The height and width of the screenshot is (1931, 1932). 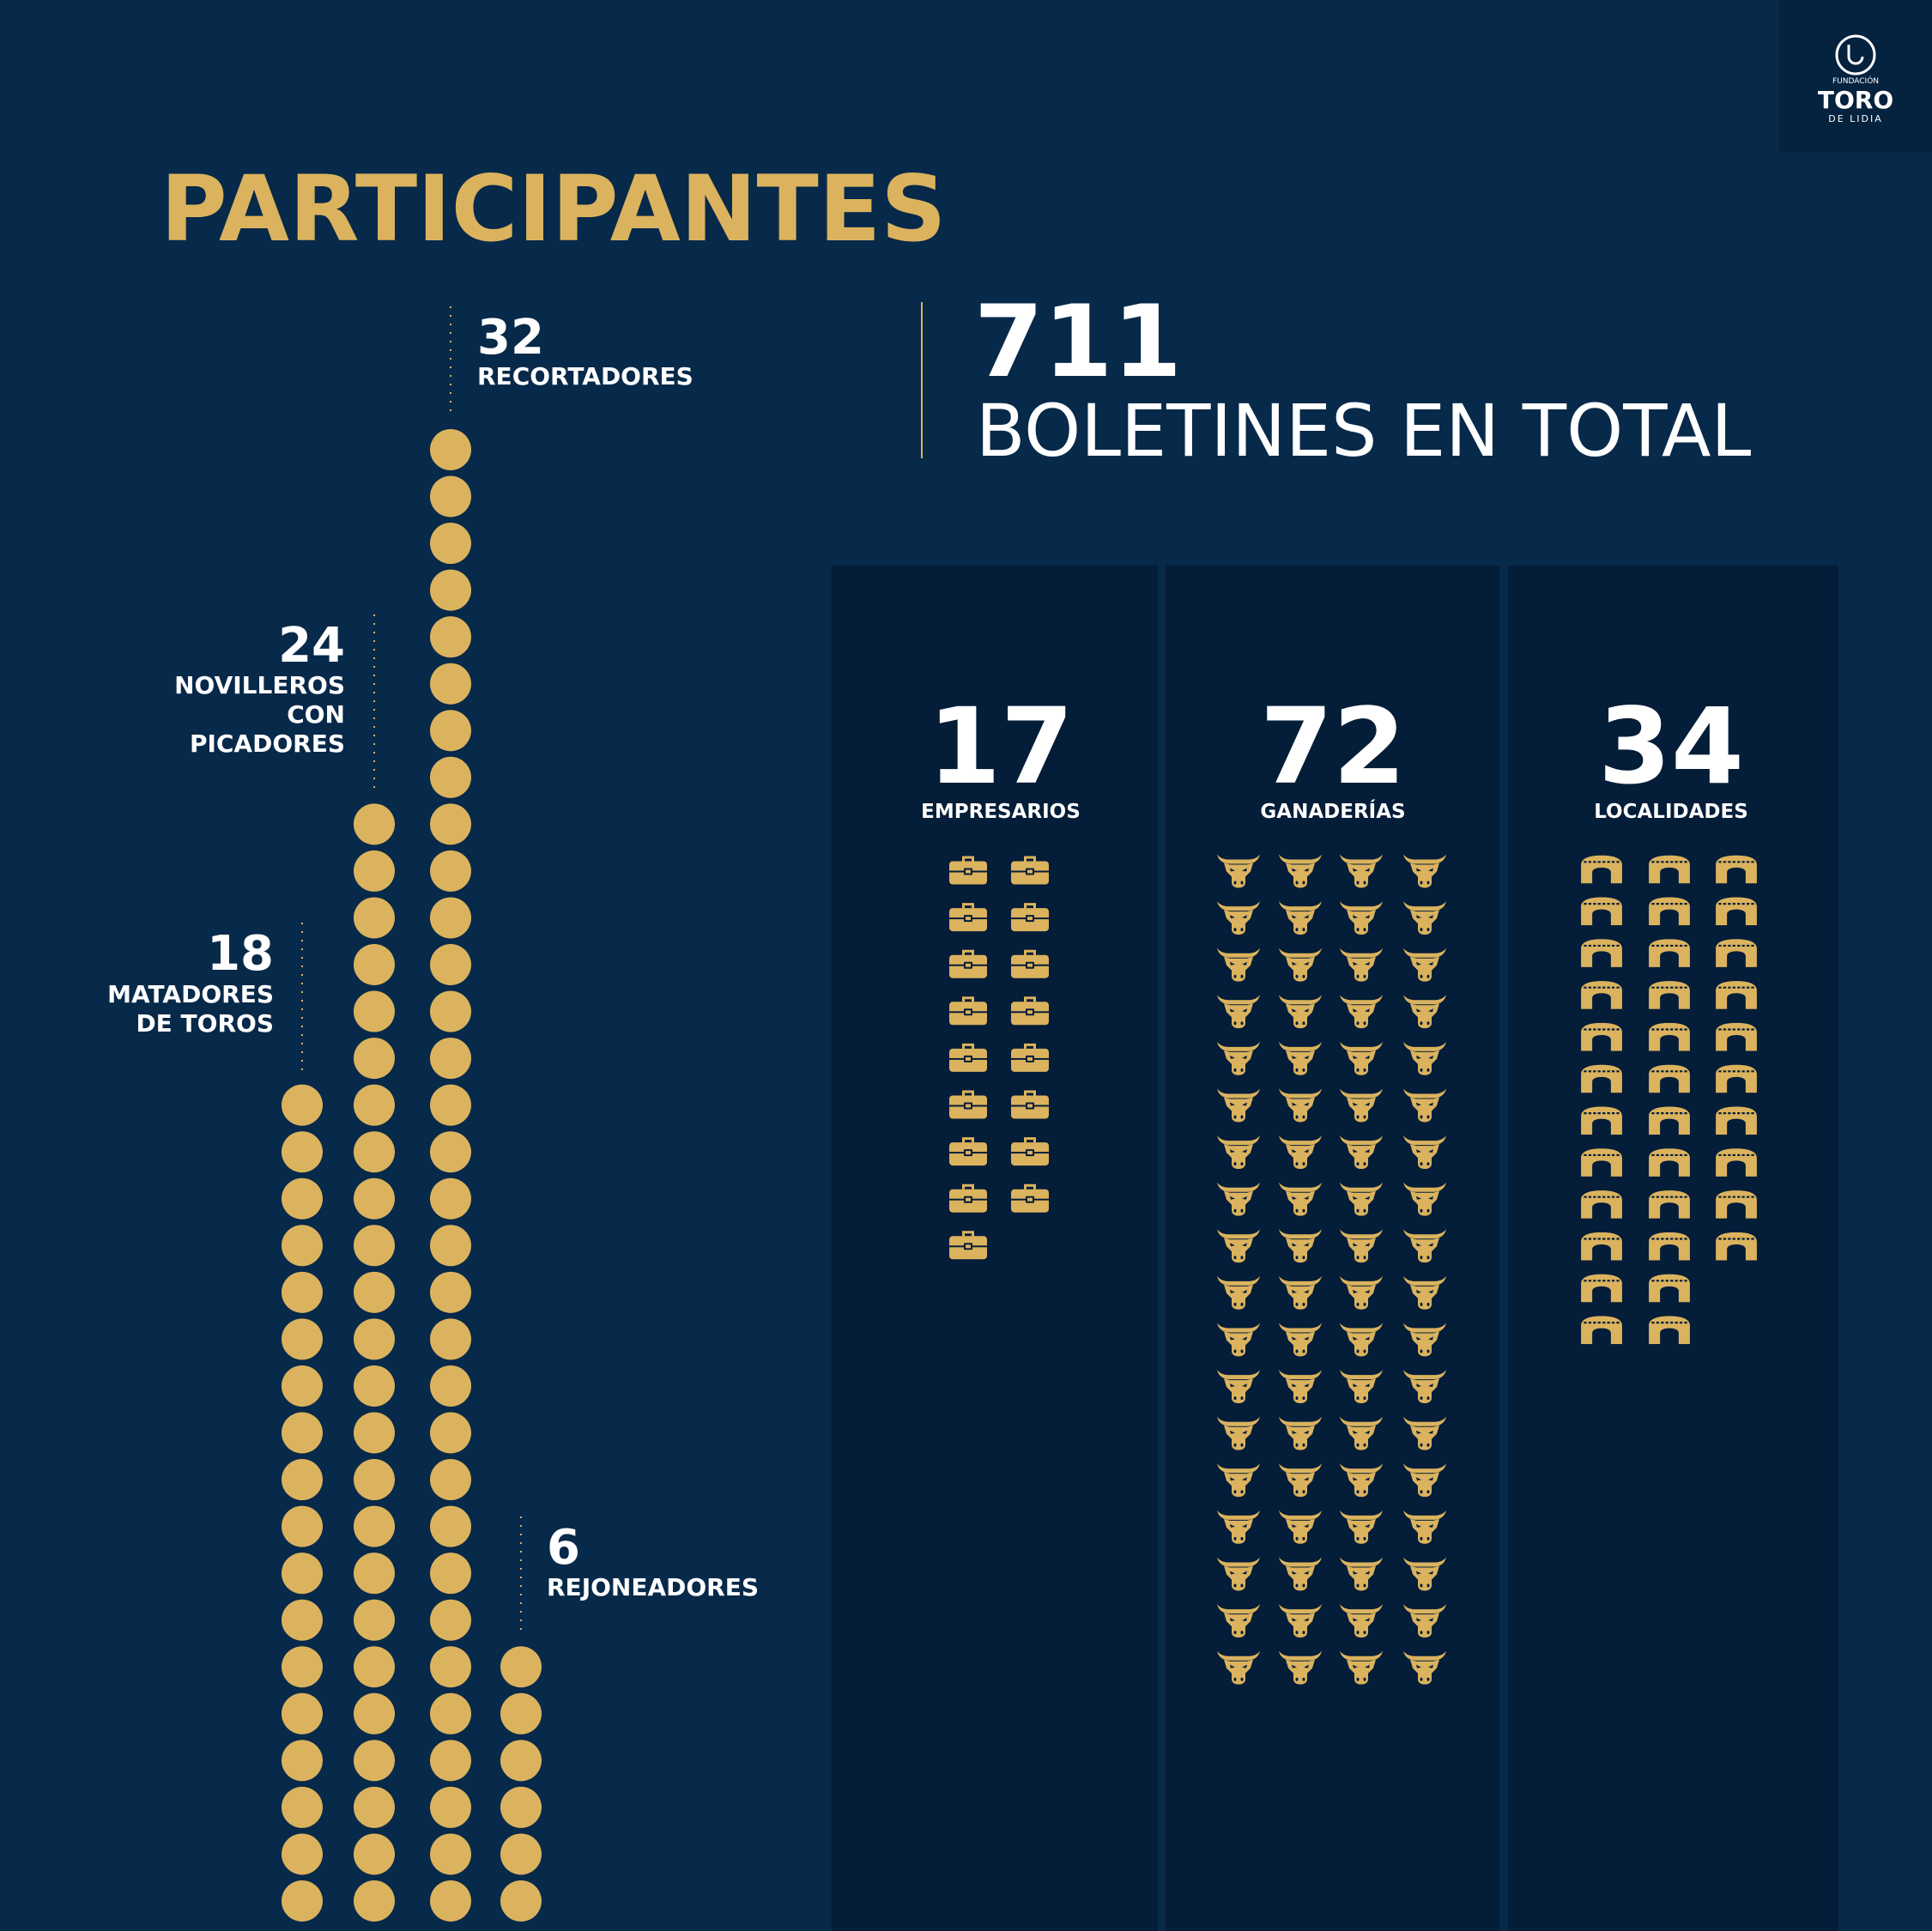 What do you see at coordinates (1671, 812) in the screenshot?
I see `entity-label: LOCALIDADES` at bounding box center [1671, 812].